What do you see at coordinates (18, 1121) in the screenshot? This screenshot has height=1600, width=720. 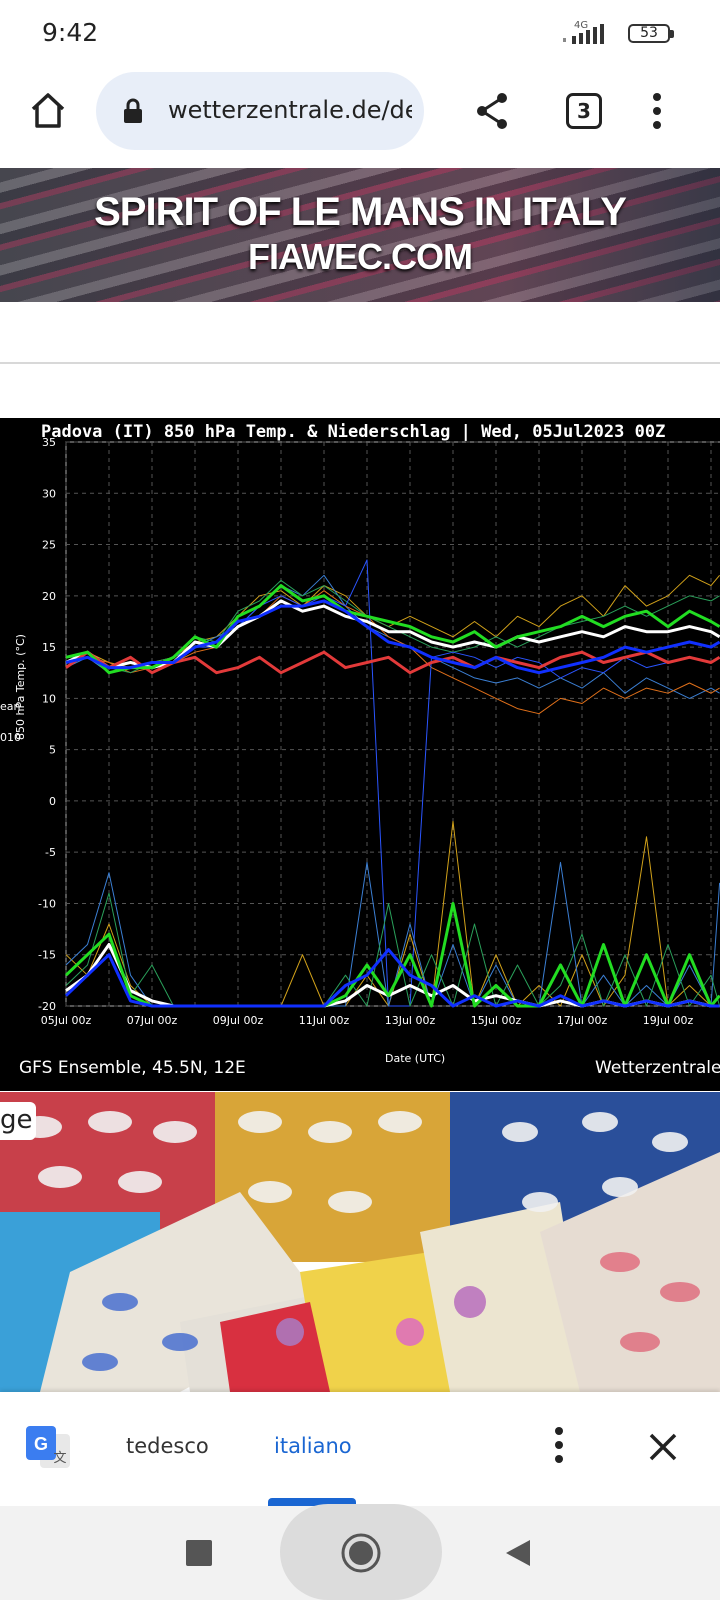 I see `image-caption-badge: ge` at bounding box center [18, 1121].